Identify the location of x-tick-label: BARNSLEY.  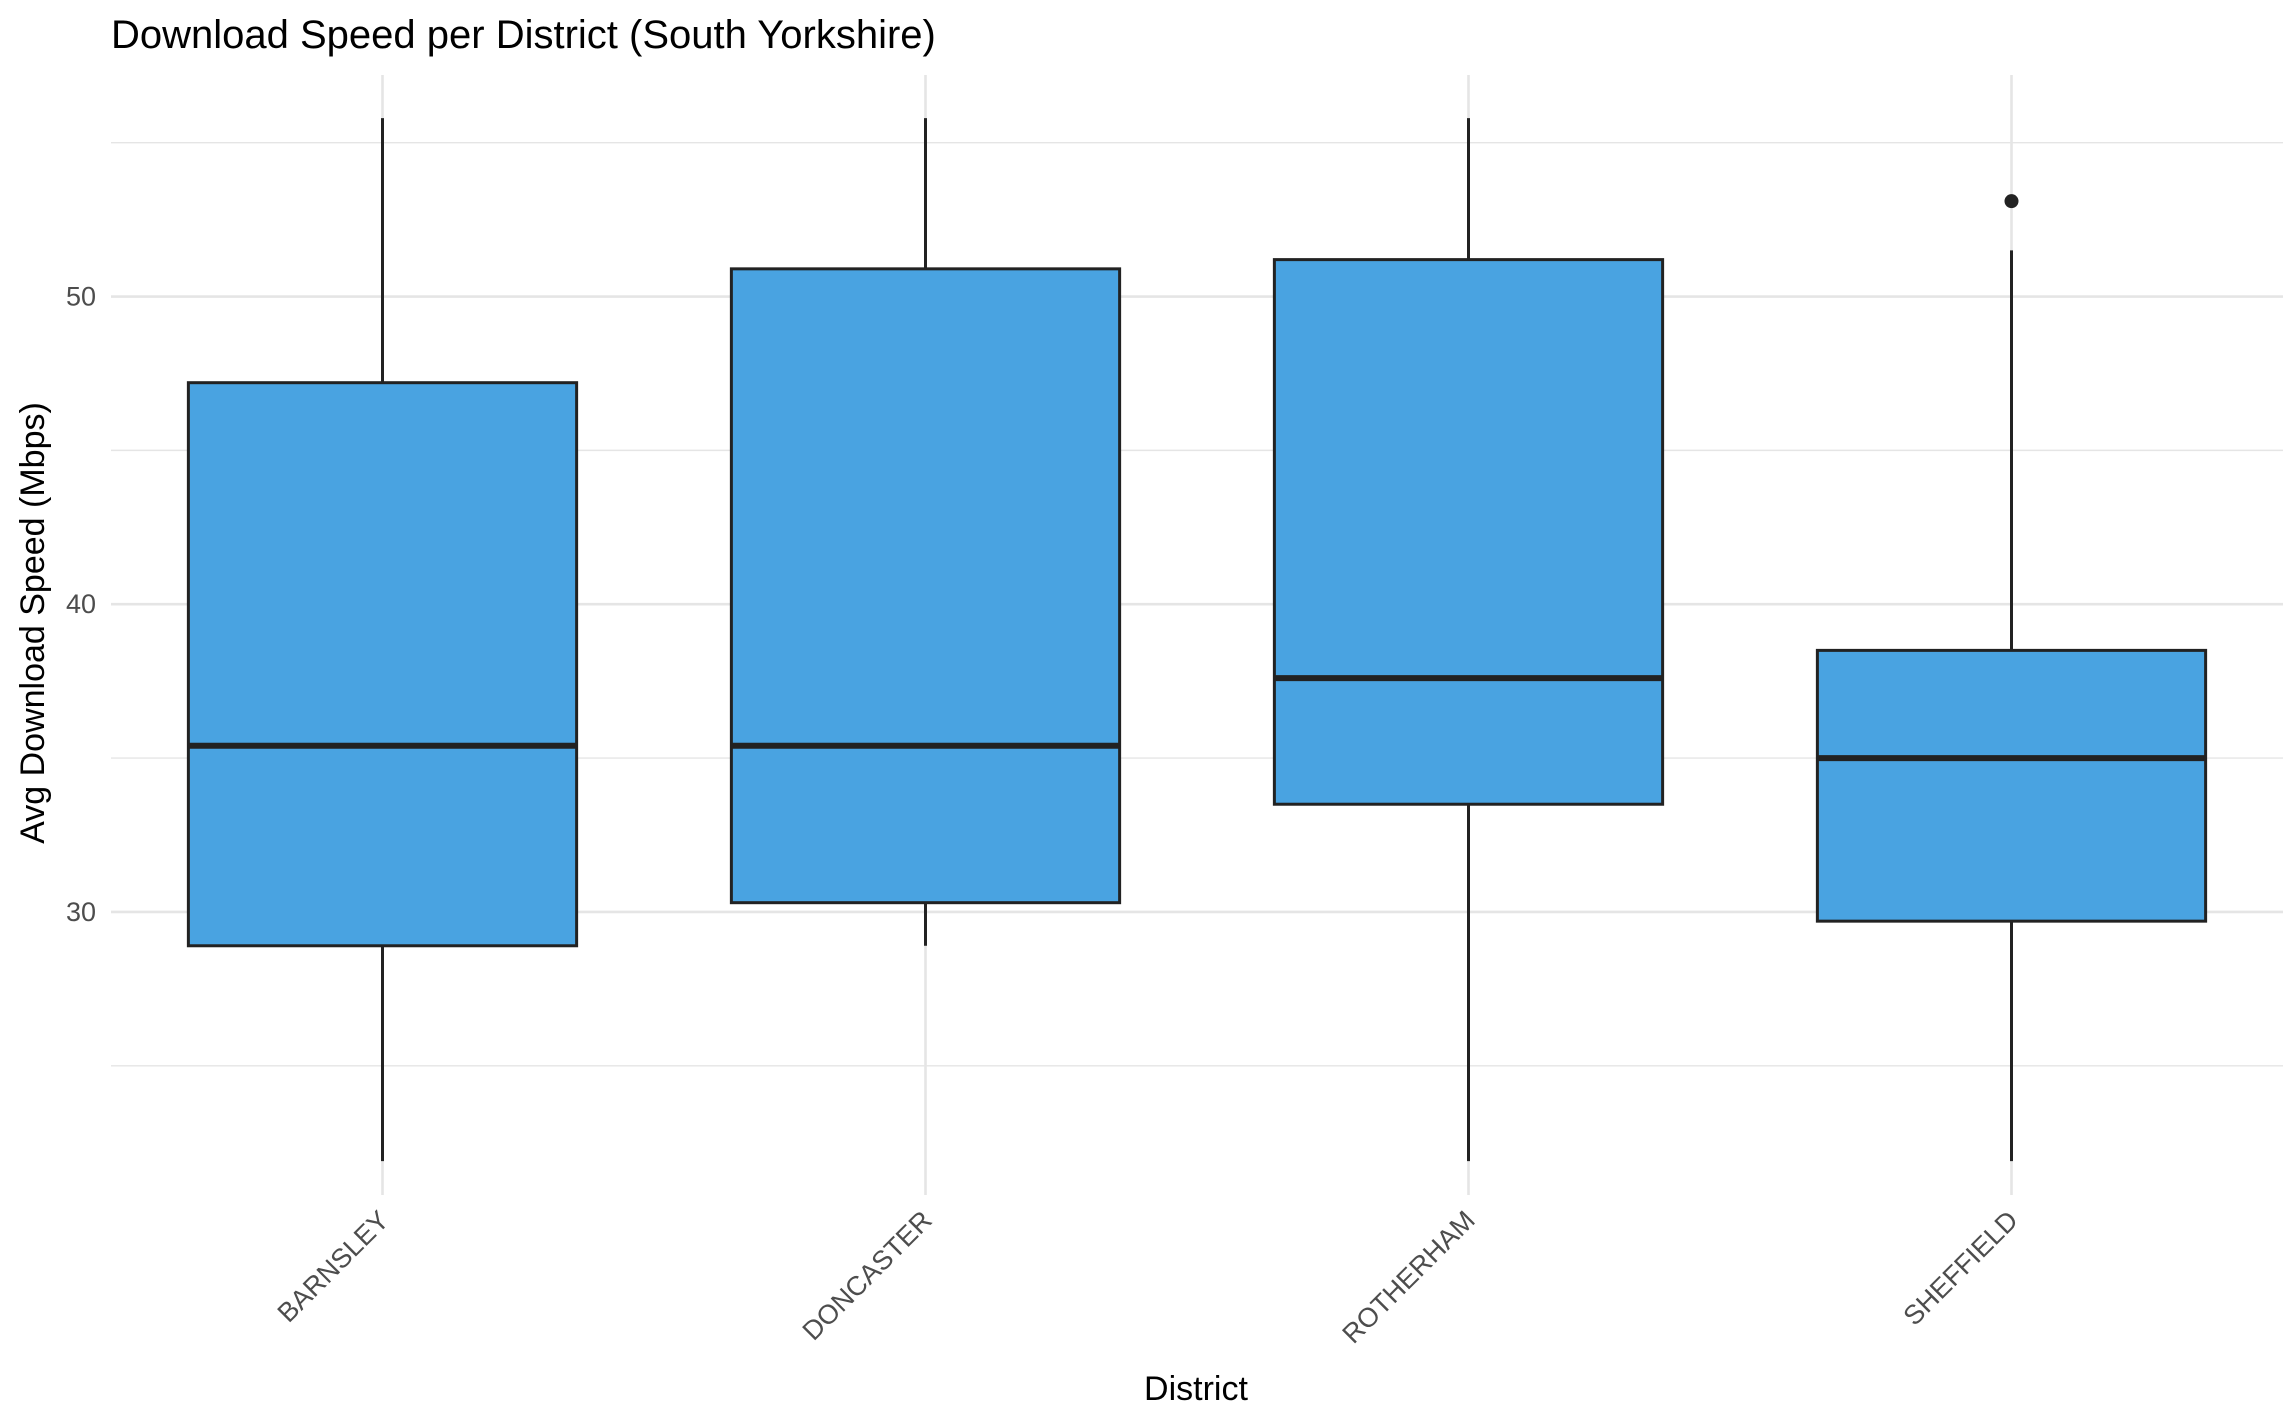
(333, 1266).